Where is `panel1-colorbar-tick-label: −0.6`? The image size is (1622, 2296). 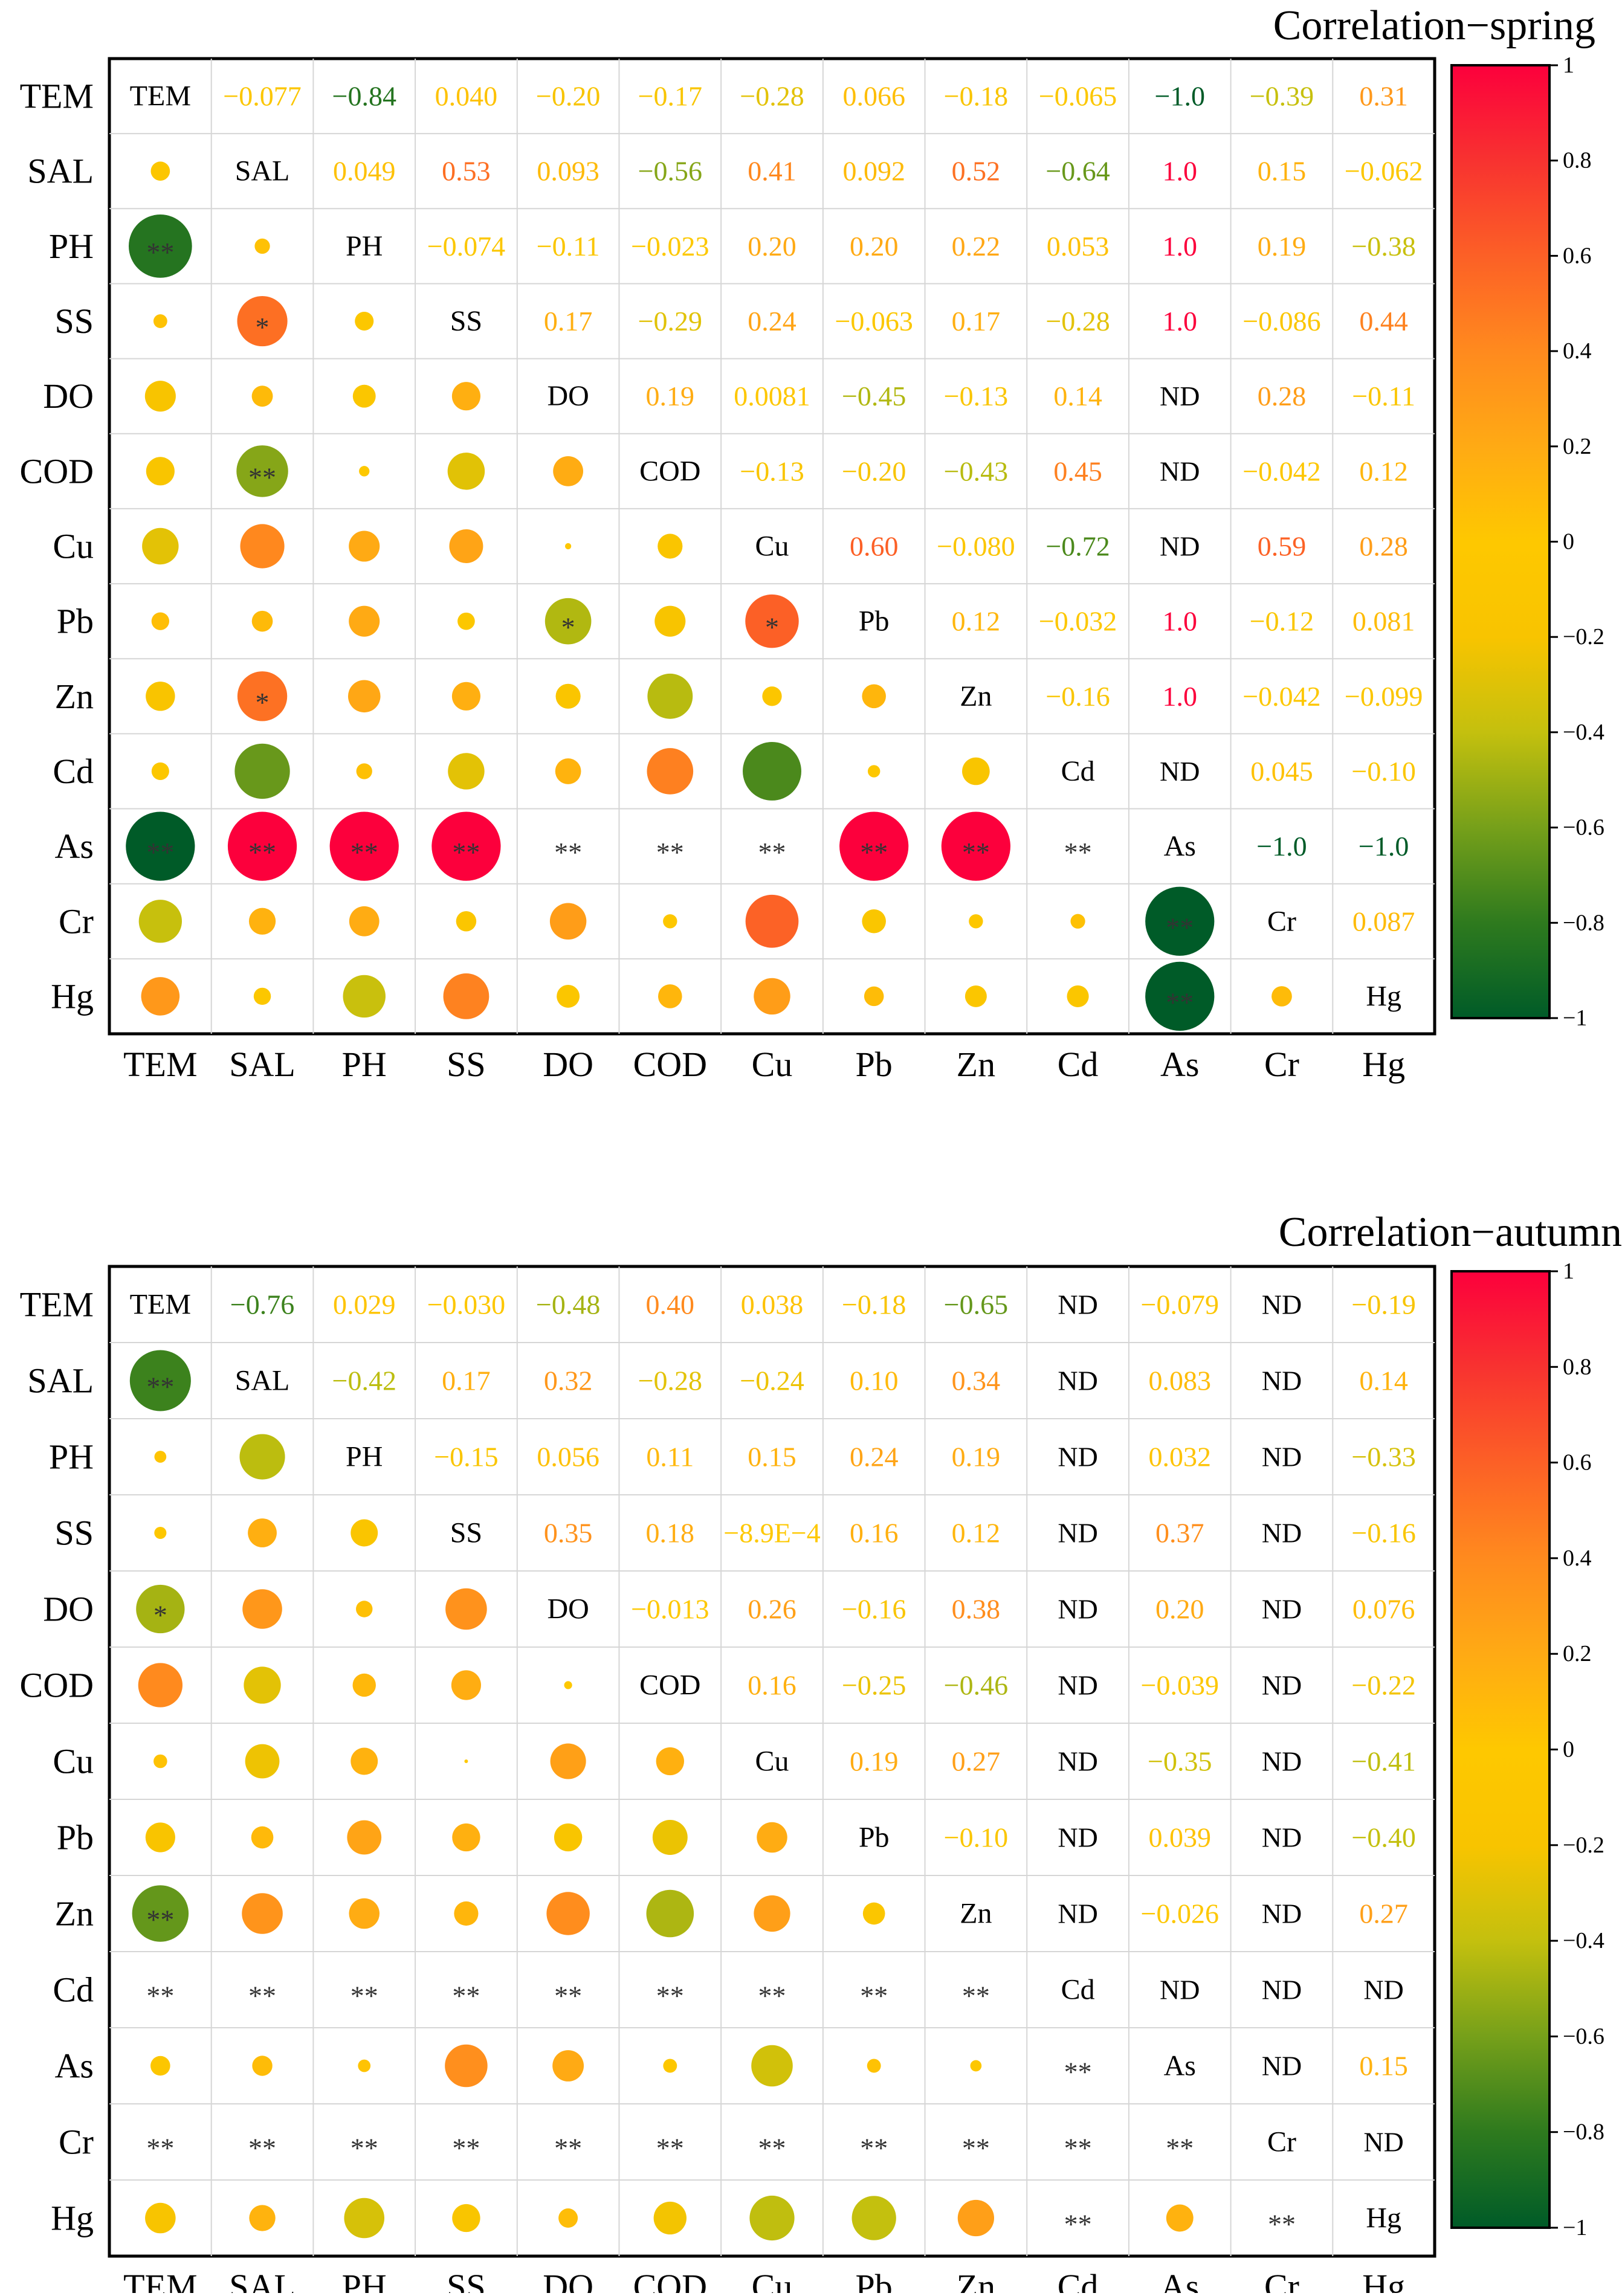
panel1-colorbar-tick-label: −0.6 is located at coordinates (1583, 827).